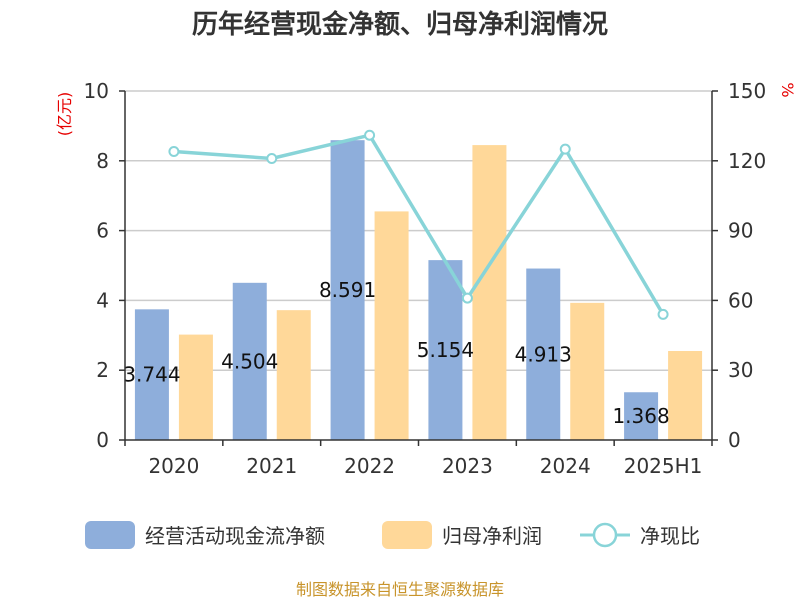  What do you see at coordinates (407, 535) in the screenshot?
I see `legend-net-profit-swatch` at bounding box center [407, 535].